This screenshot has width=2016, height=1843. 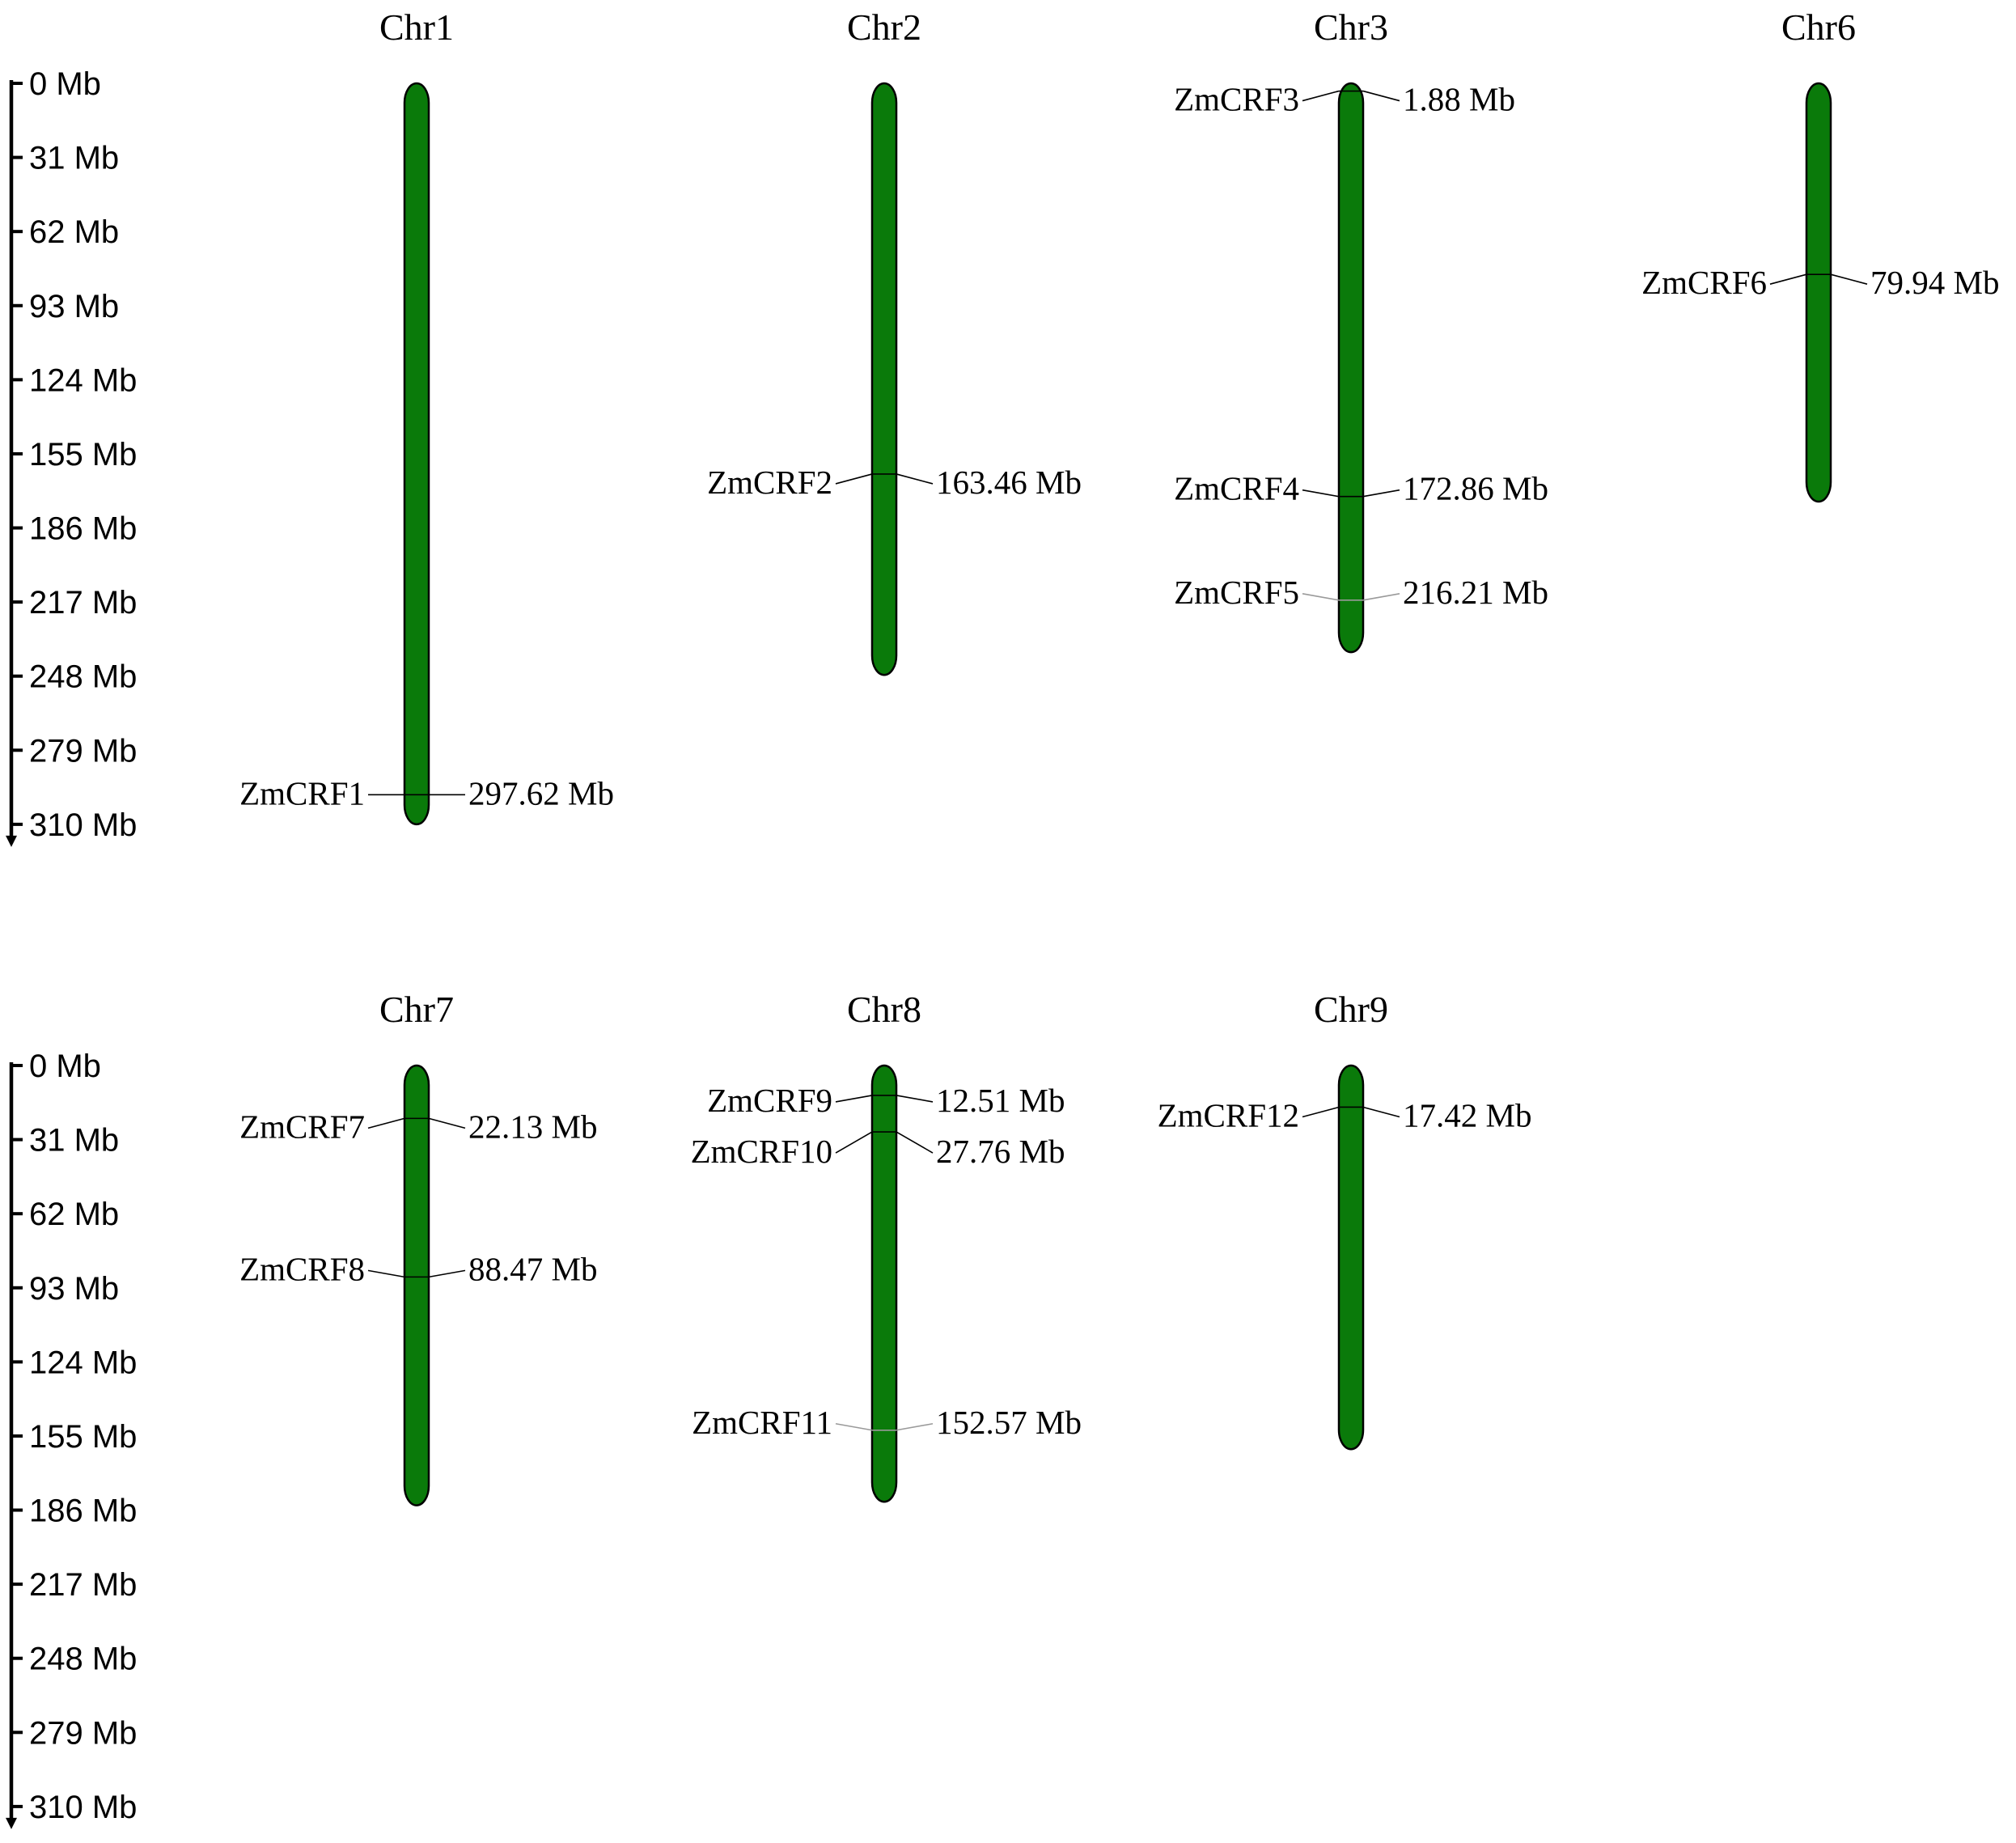 I want to click on gene-name-label: ZmCRF10, so click(x=761, y=1151).